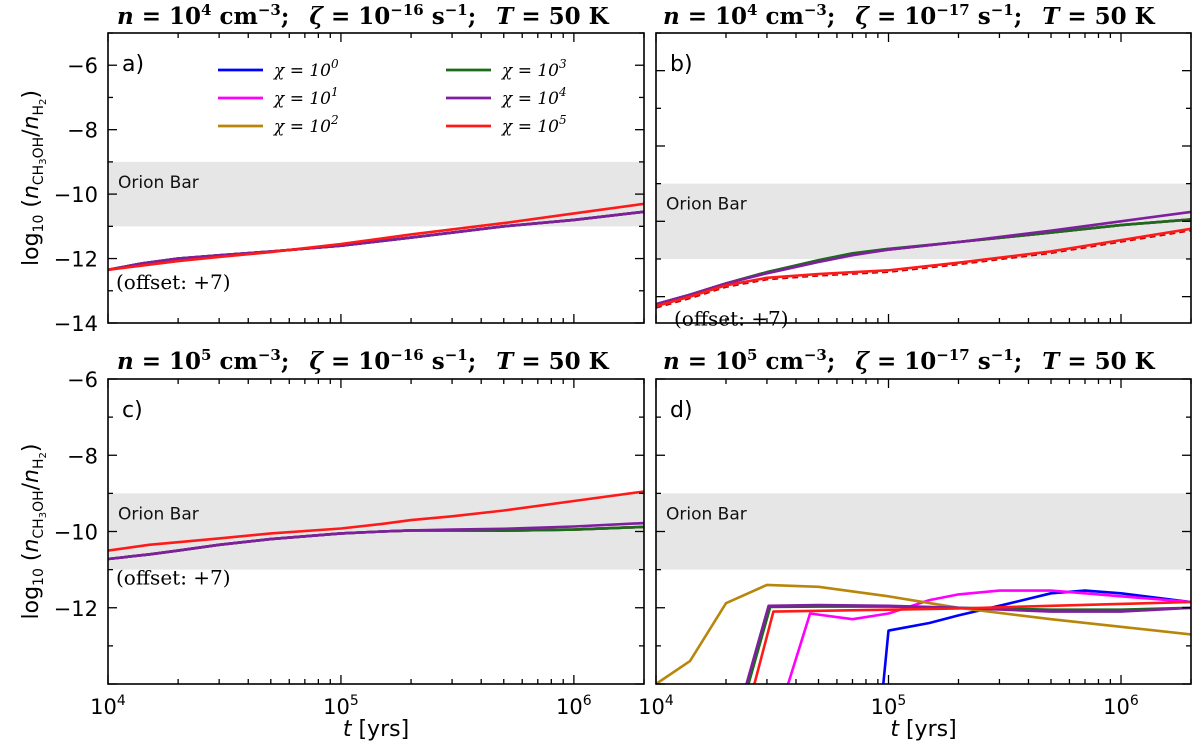 This screenshot has width=1200, height=746. I want to click on panel-letter: c), so click(132, 410).